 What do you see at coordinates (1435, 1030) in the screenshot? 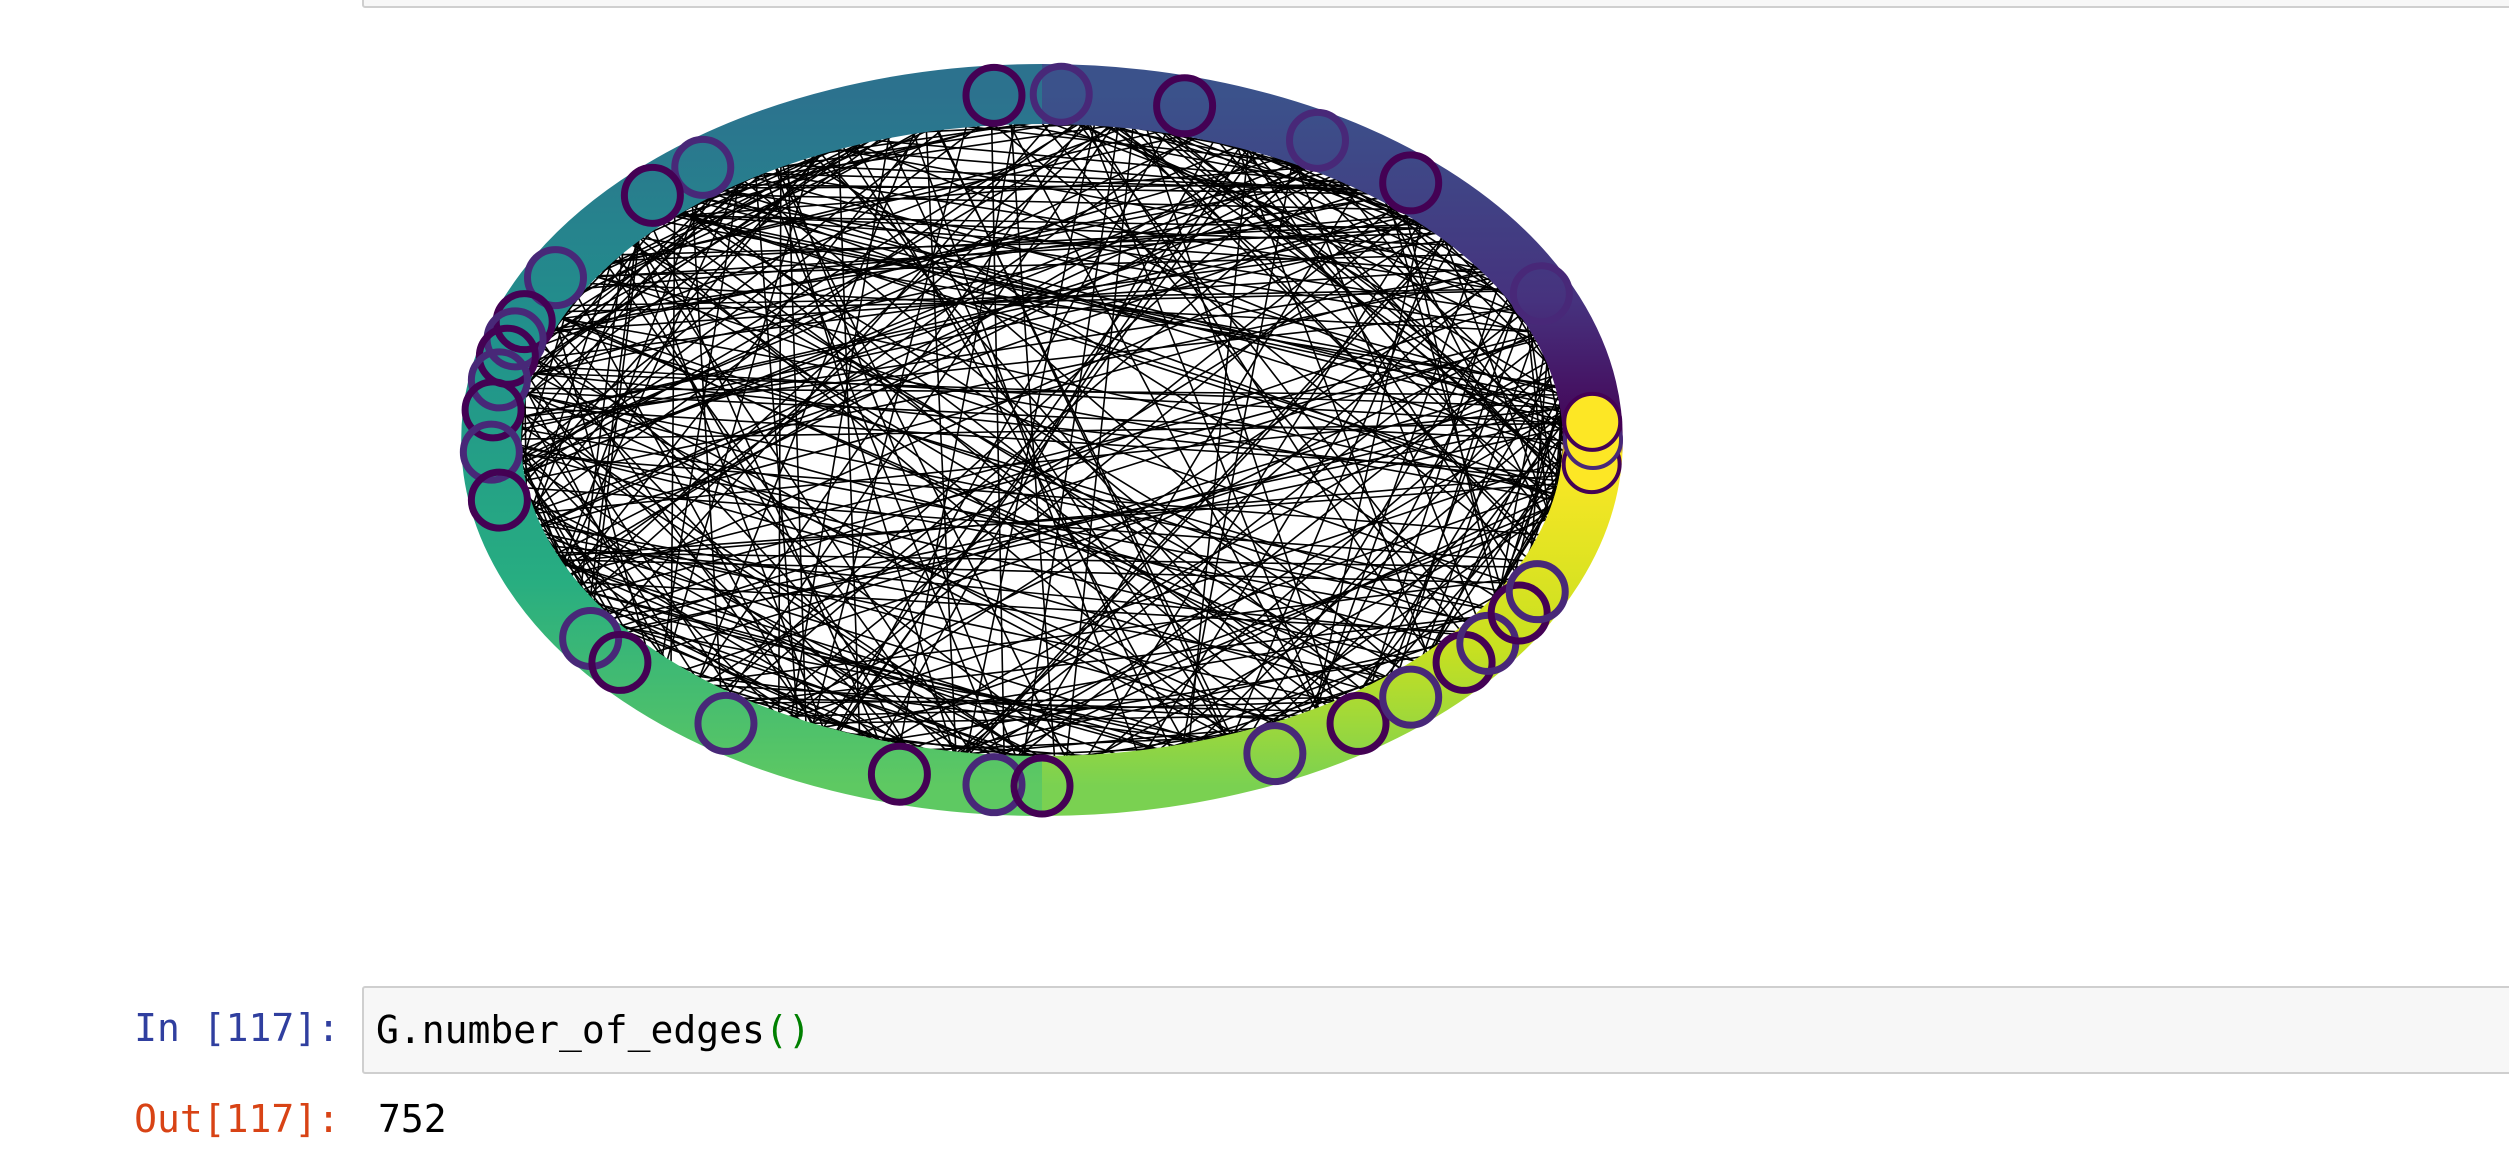
I see `code-input-area: G.number_of_edges()` at bounding box center [1435, 1030].